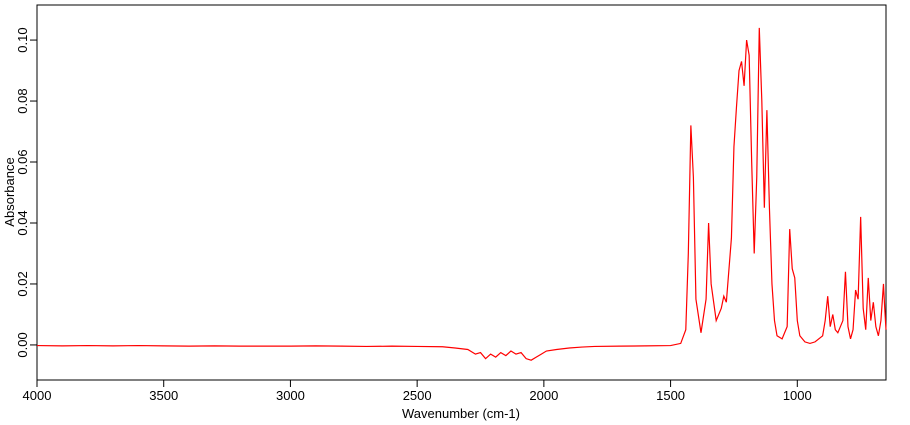 This screenshot has height=425, width=910. I want to click on y-tick-label: 0.08, so click(22, 100).